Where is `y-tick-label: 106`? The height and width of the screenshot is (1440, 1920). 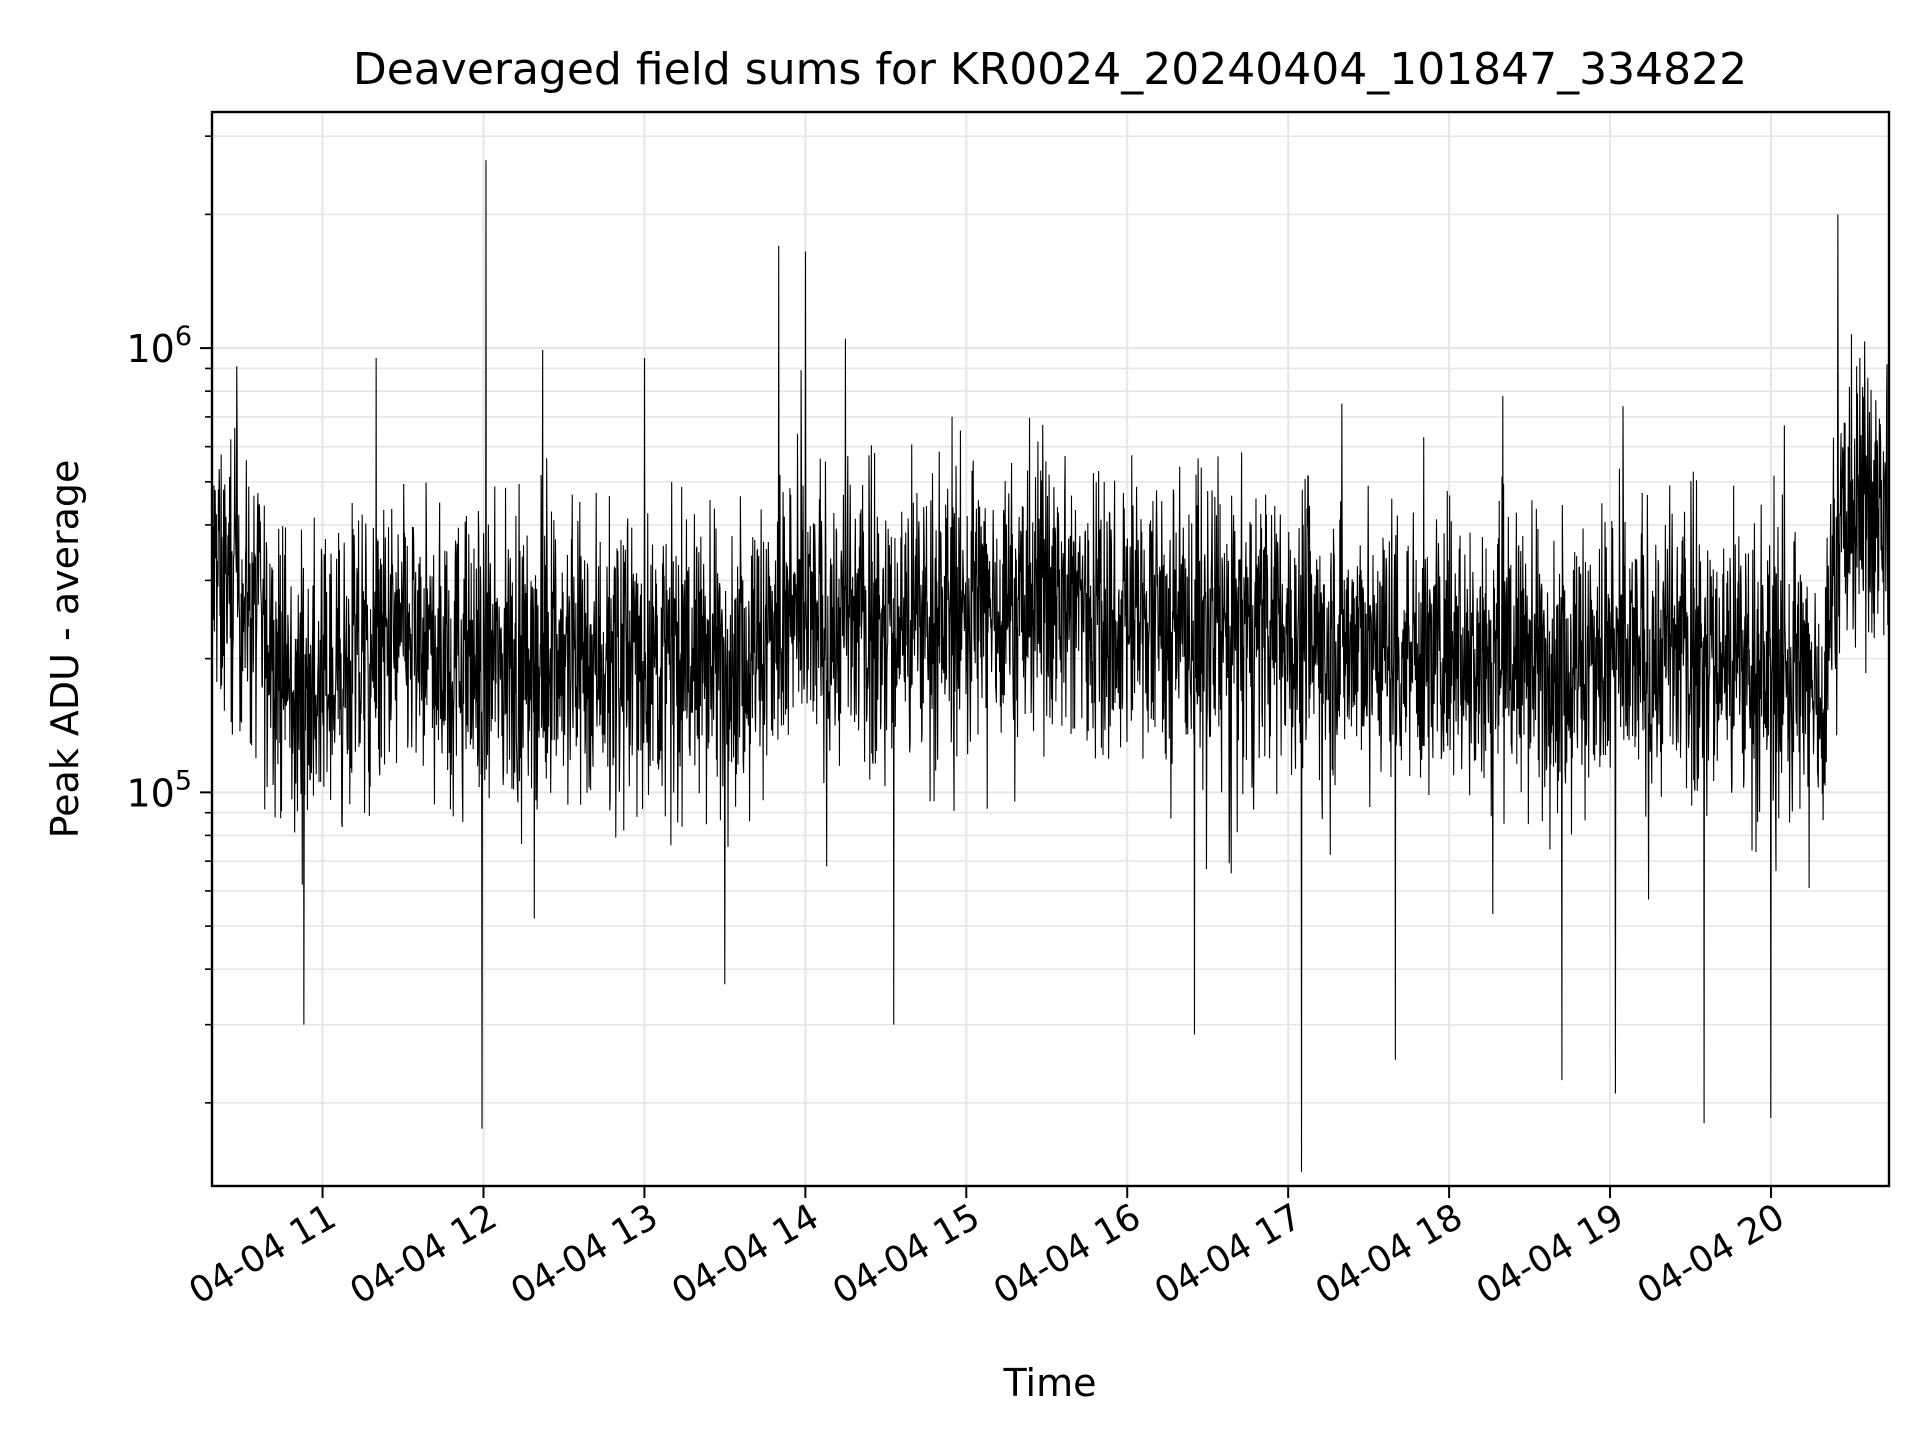 y-tick-label: 106 is located at coordinates (159, 346).